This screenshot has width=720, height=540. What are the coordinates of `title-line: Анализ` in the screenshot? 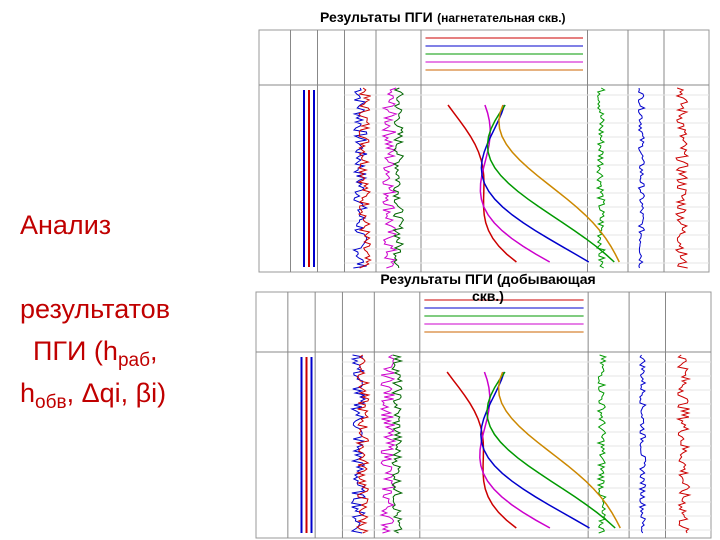 It's located at (66, 225).